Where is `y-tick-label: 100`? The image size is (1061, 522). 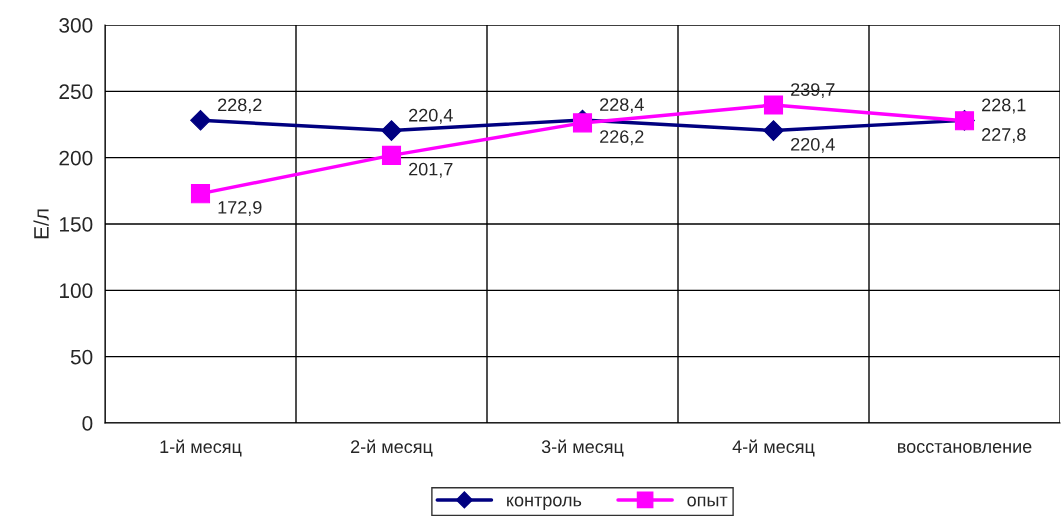
y-tick-label: 100 is located at coordinates (76, 291).